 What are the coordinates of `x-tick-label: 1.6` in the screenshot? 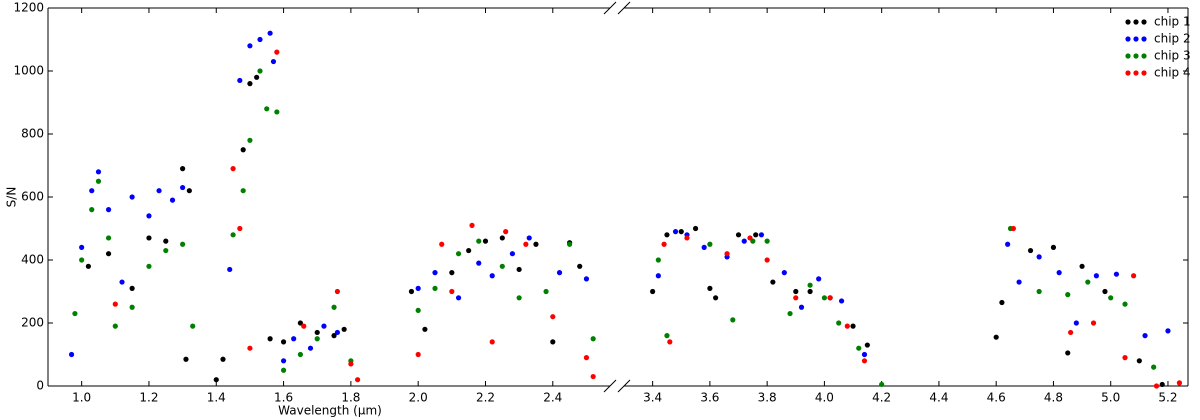 It's located at (283, 398).